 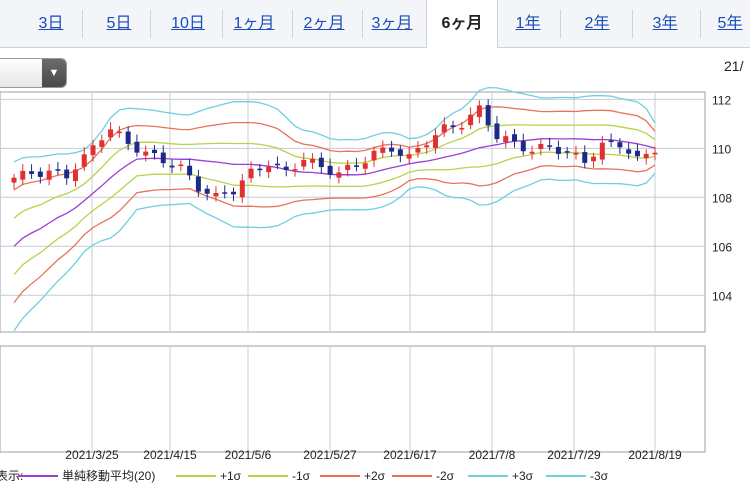 I want to click on tab-4: 1ヶ月, so click(x=254, y=23).